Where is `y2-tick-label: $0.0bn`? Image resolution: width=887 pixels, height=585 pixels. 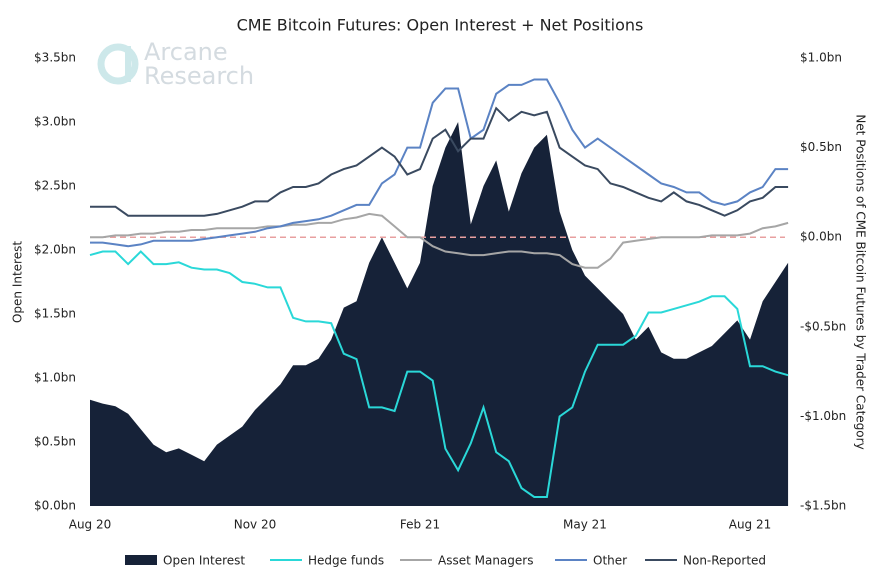
y2-tick-label: $0.0bn is located at coordinates (821, 237).